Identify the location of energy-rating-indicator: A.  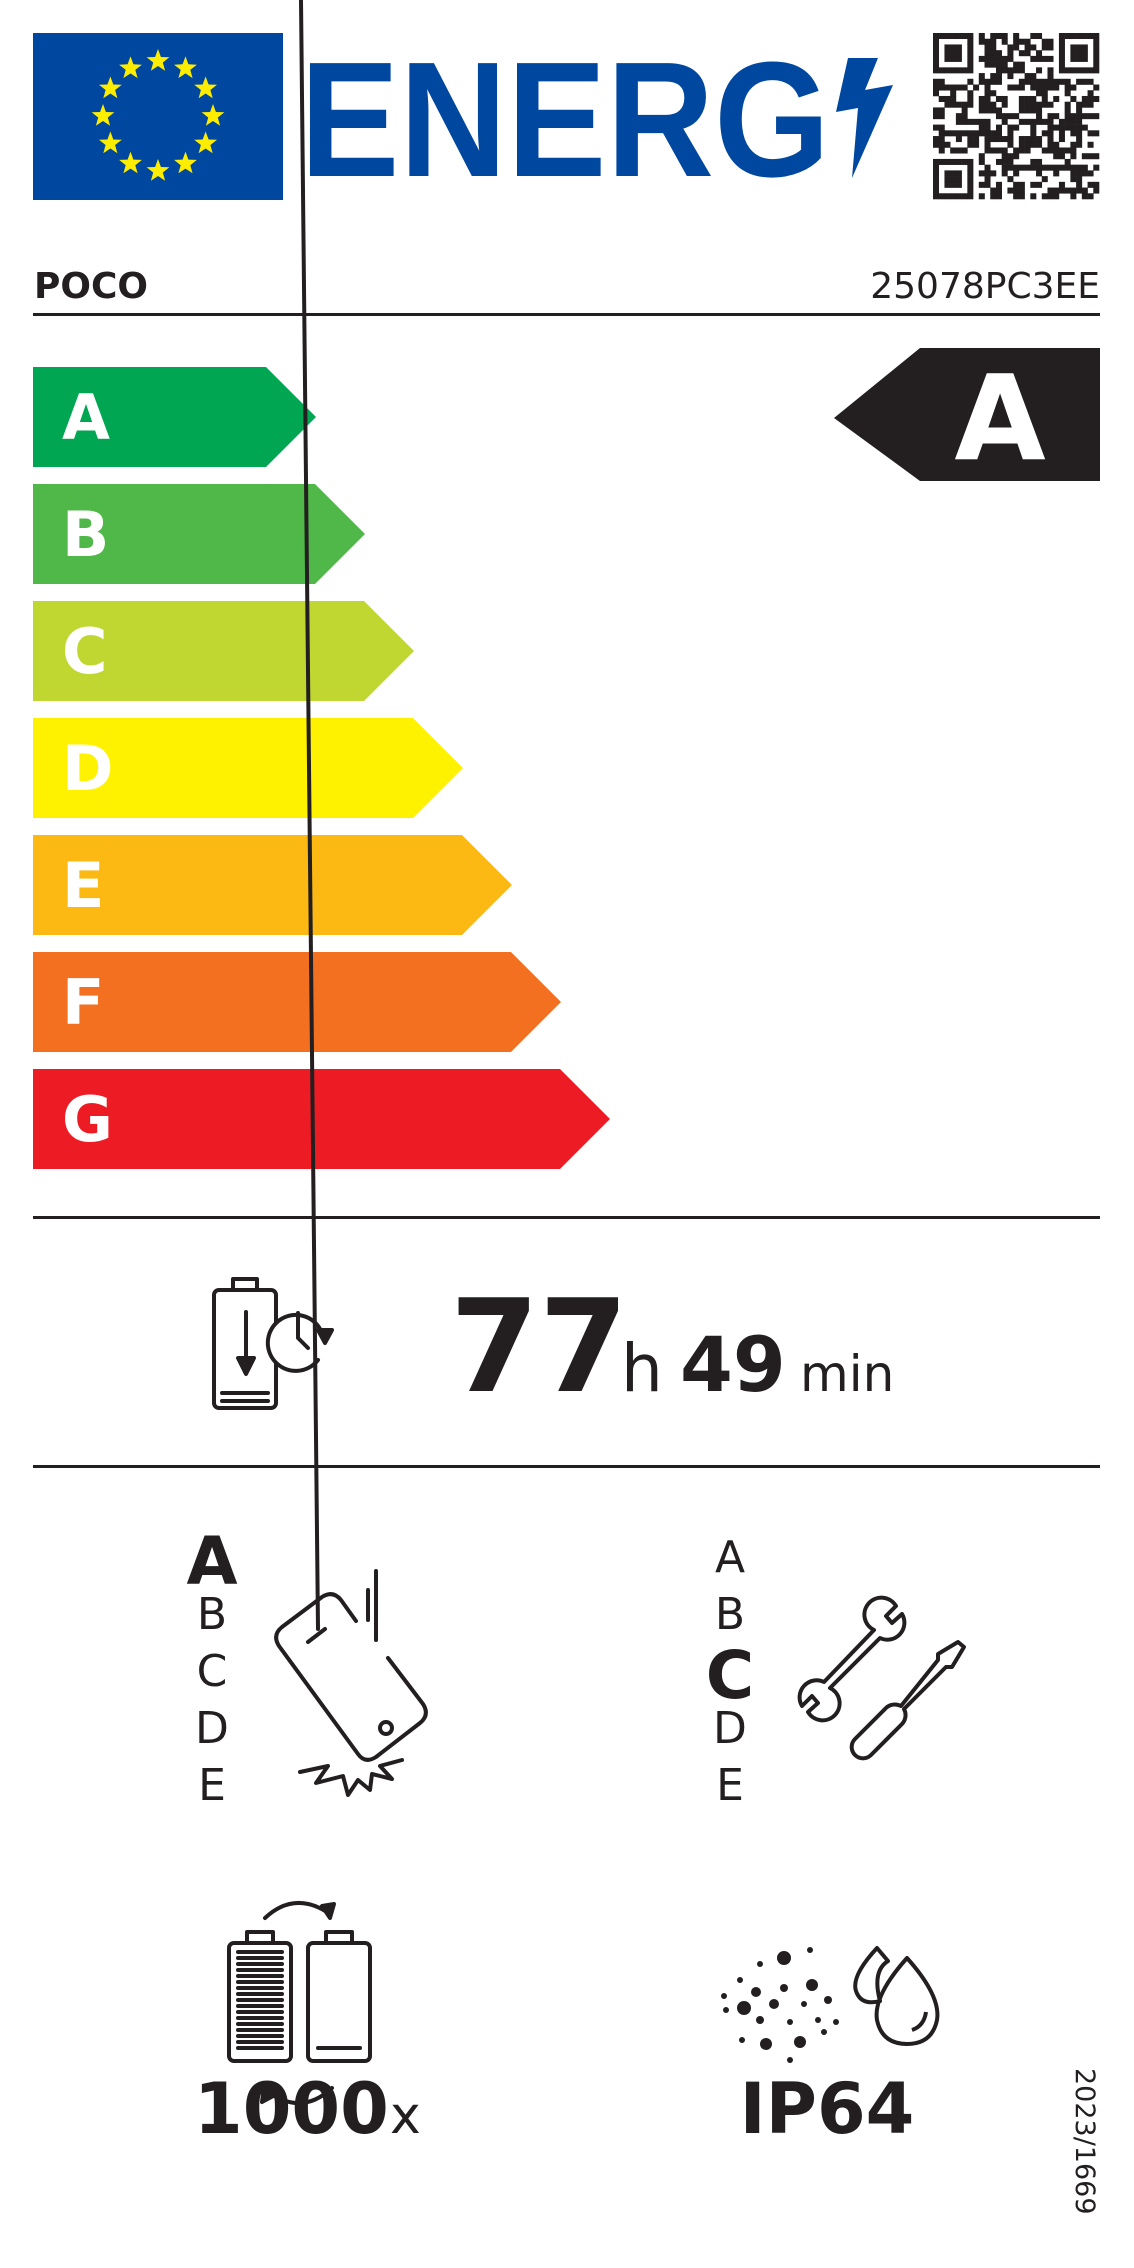
(967, 417).